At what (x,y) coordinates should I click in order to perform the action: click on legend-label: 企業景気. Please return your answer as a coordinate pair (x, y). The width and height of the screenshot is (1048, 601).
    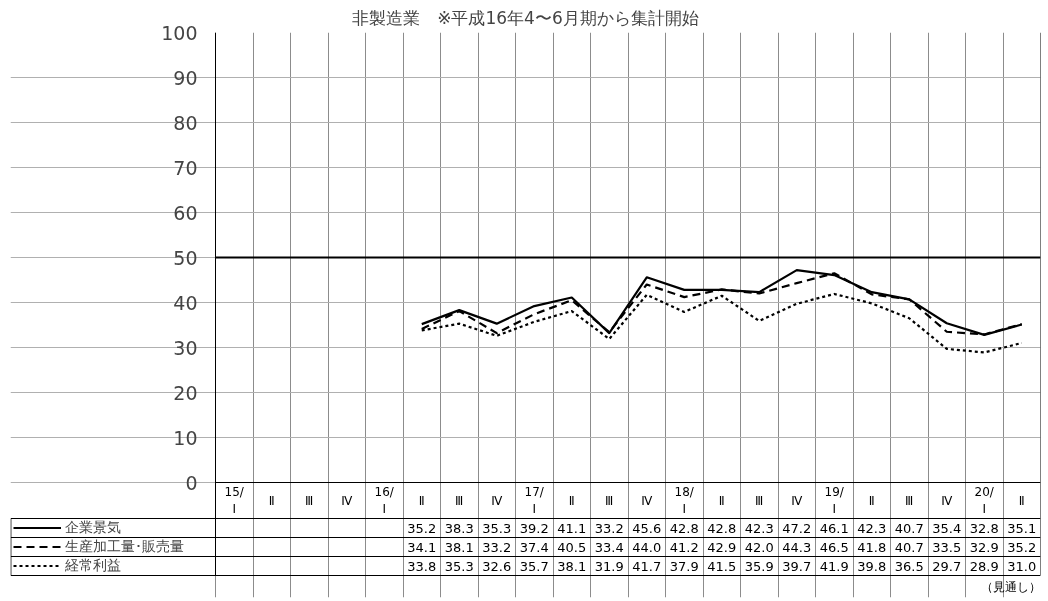
    Looking at the image, I should click on (93, 527).